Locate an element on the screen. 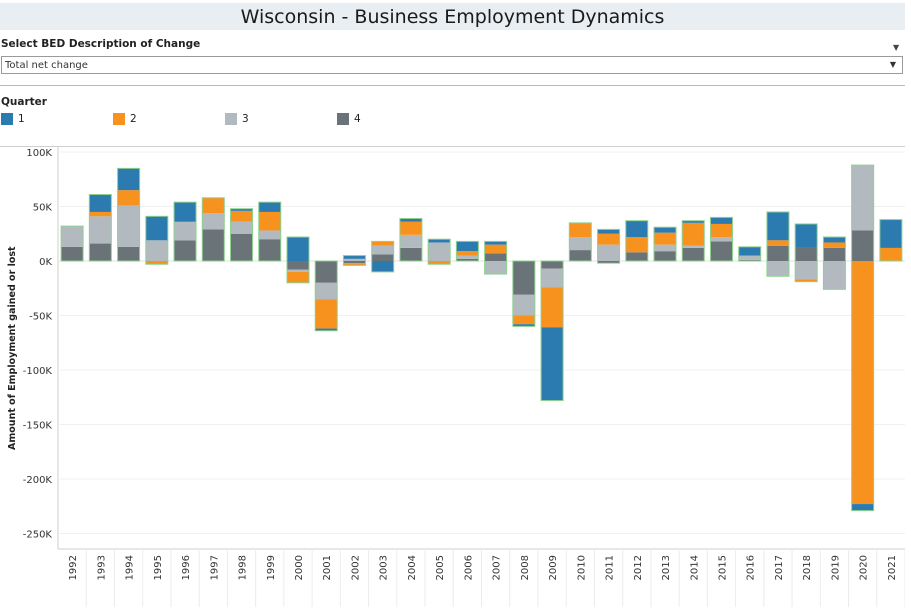 Image resolution: width=911 pixels, height=611 pixels. legend-item-q2: 2 is located at coordinates (125, 119).